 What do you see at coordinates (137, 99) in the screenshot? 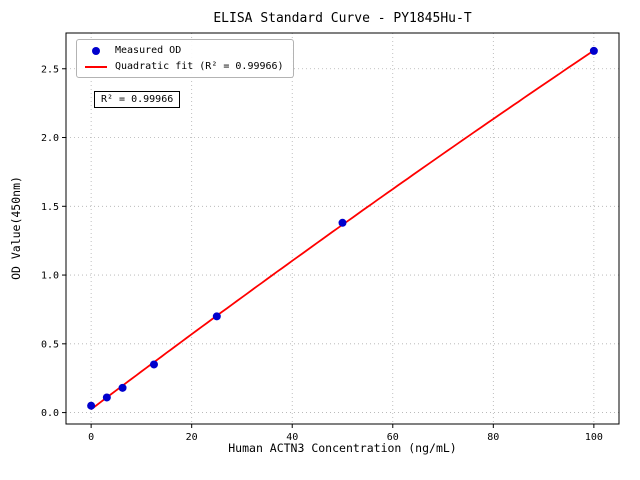
I see `r-squared-annotation: R² = 0.99966` at bounding box center [137, 99].